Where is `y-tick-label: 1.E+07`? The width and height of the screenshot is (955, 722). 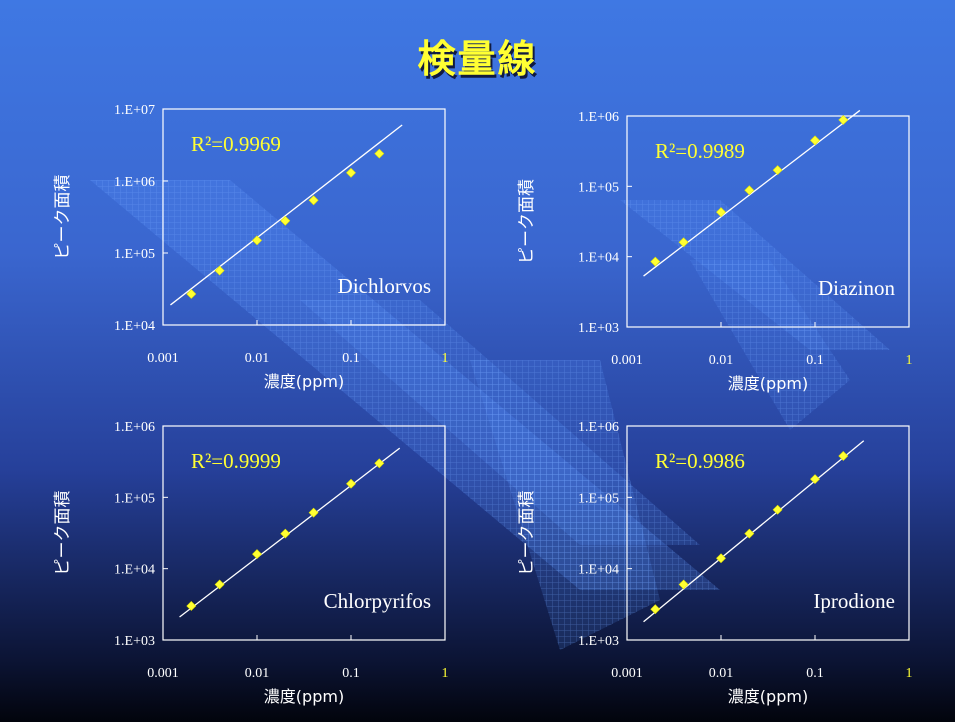
y-tick-label: 1.E+07 is located at coordinates (134, 110).